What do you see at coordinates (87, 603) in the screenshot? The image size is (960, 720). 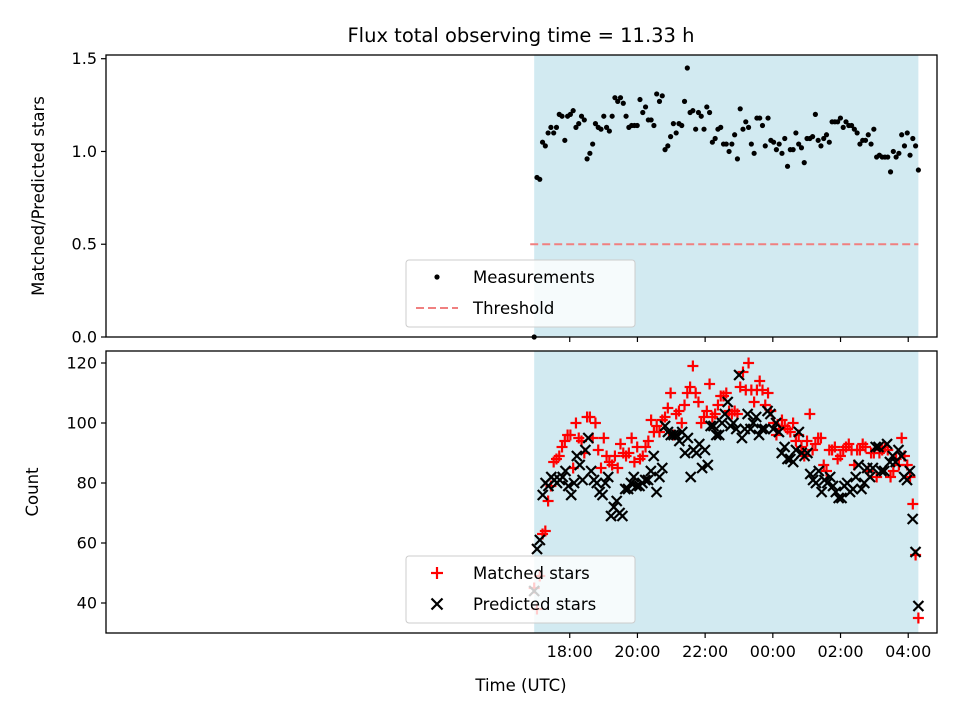 I see `y-tick-label: 40` at bounding box center [87, 603].